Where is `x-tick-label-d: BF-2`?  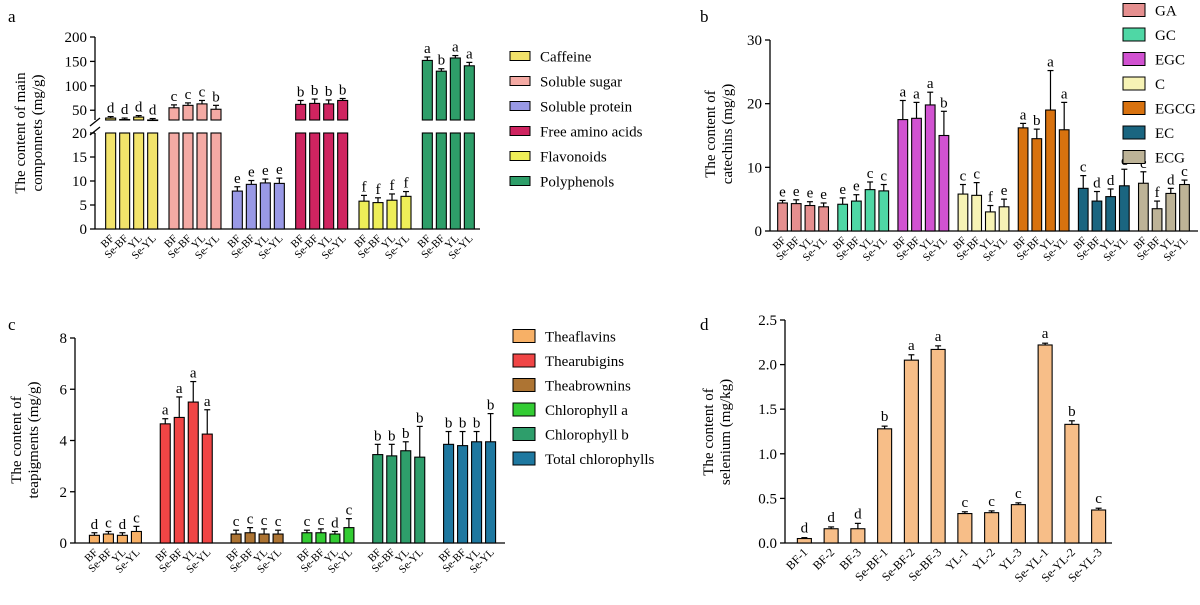 x-tick-label-d: BF-2 is located at coordinates (823, 558).